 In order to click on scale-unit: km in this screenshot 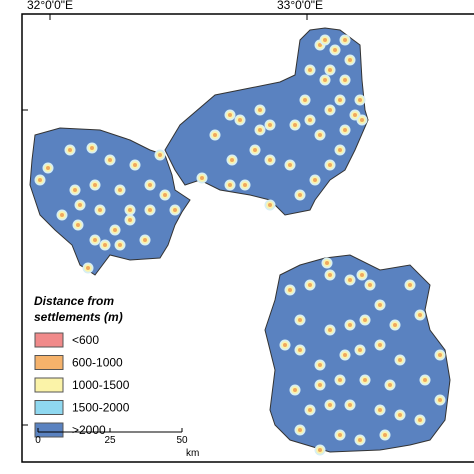, I will do `click(192, 453)`.